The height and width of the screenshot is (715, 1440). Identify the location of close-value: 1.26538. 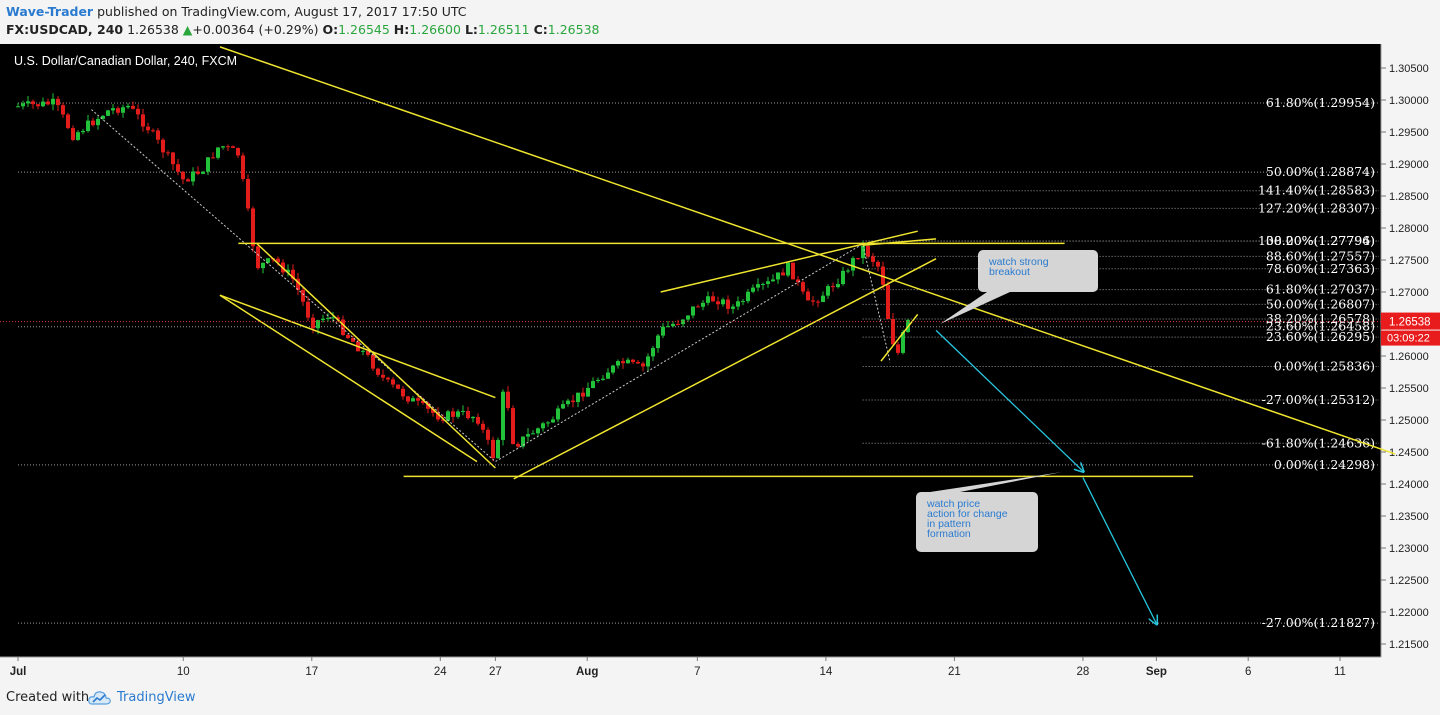
(573, 29).